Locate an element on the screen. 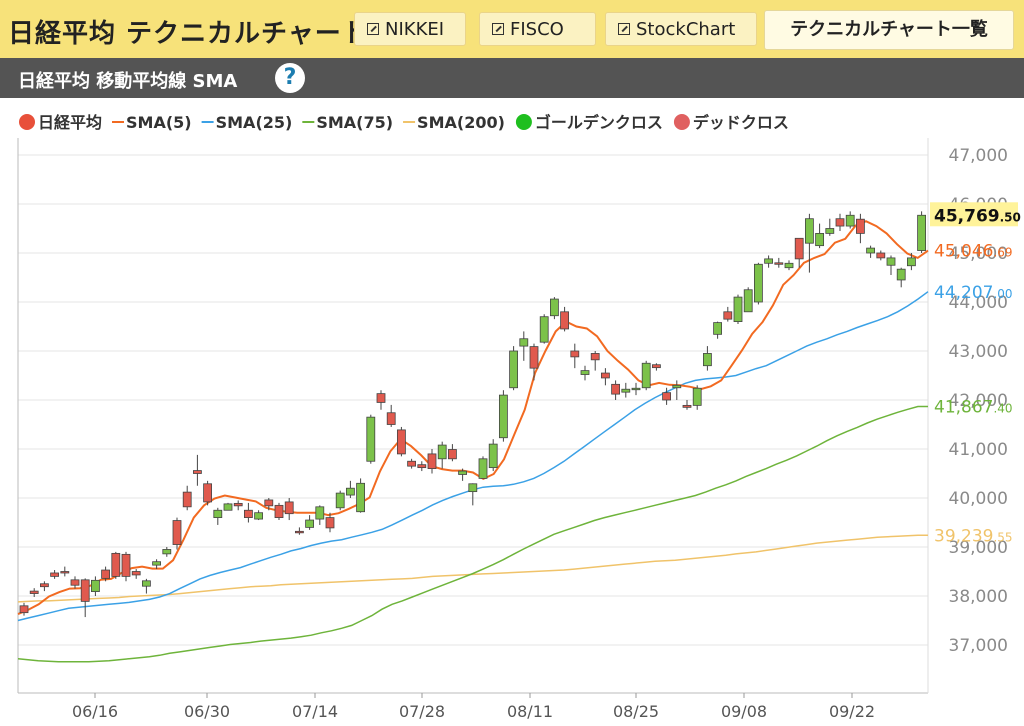 The image size is (1024, 726). sma200-last-value: 39,239.55 is located at coordinates (973, 536).